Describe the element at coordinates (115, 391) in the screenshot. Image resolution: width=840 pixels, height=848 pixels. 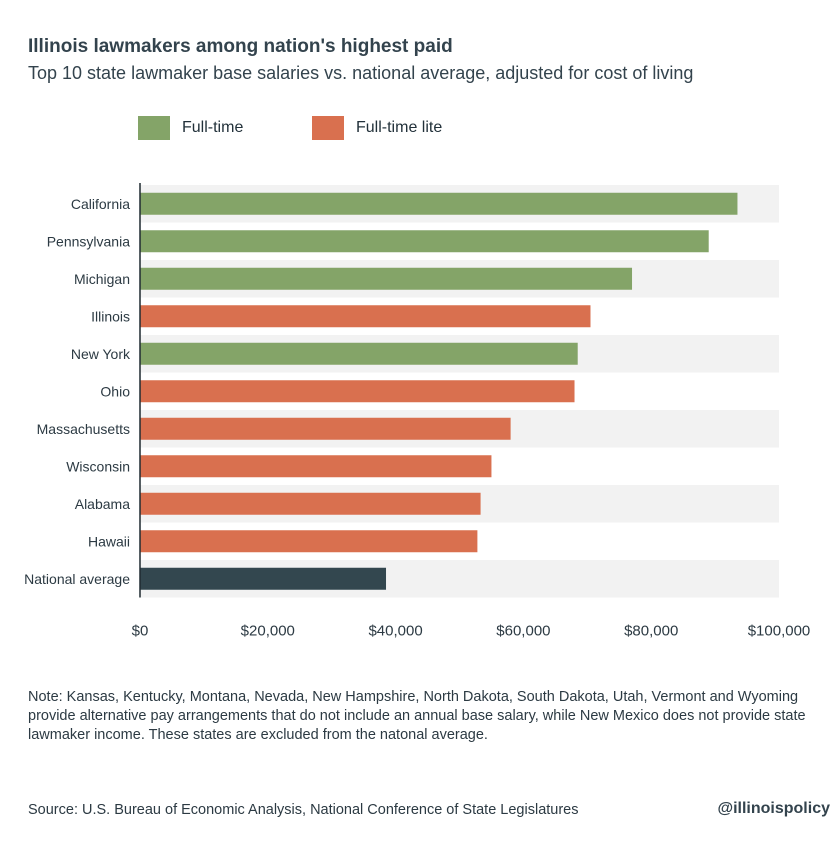
I see `category-label-ohio: Ohio` at that location.